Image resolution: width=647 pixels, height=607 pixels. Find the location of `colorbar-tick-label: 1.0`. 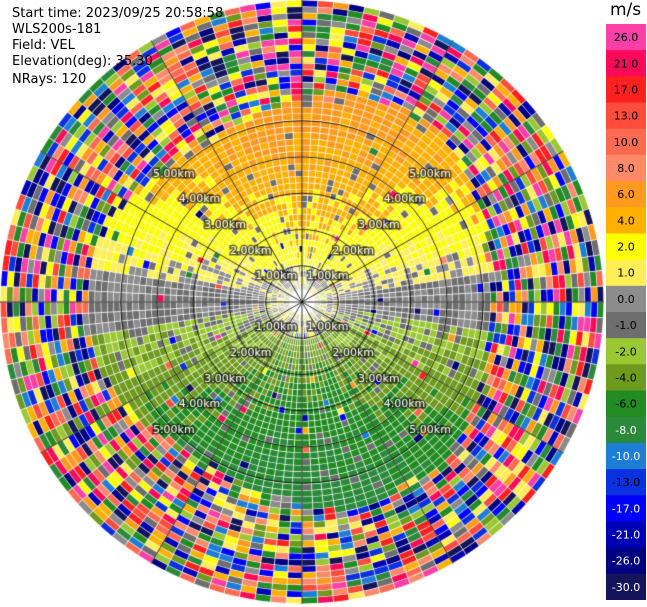

colorbar-tick-label: 1.0 is located at coordinates (626, 273).